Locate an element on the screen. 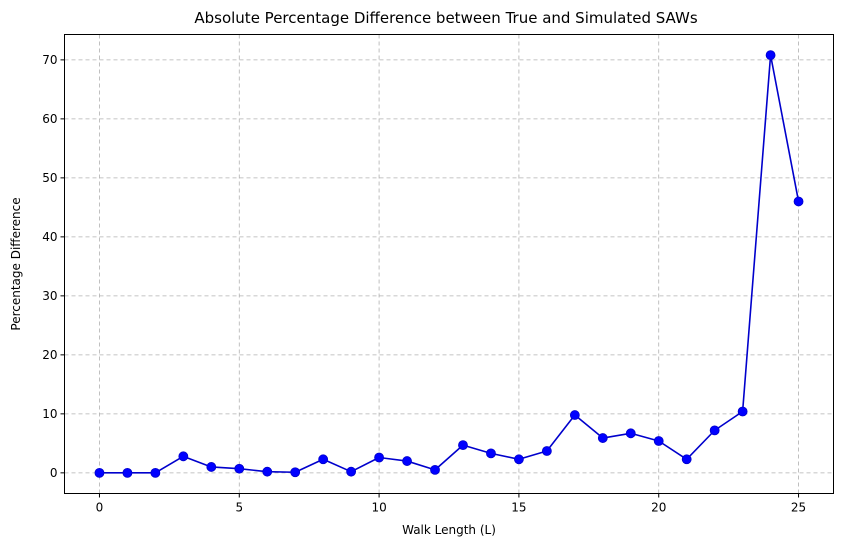 The image size is (841, 547). y-tick-label: 20 is located at coordinates (49, 355).